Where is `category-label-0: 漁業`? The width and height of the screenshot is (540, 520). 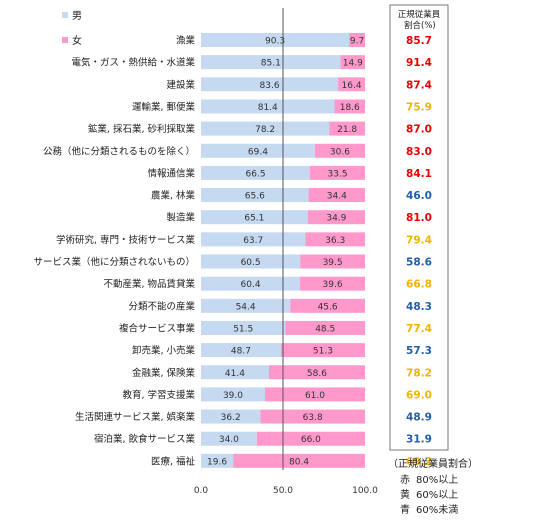 category-label-0: 漁業 is located at coordinates (186, 41).